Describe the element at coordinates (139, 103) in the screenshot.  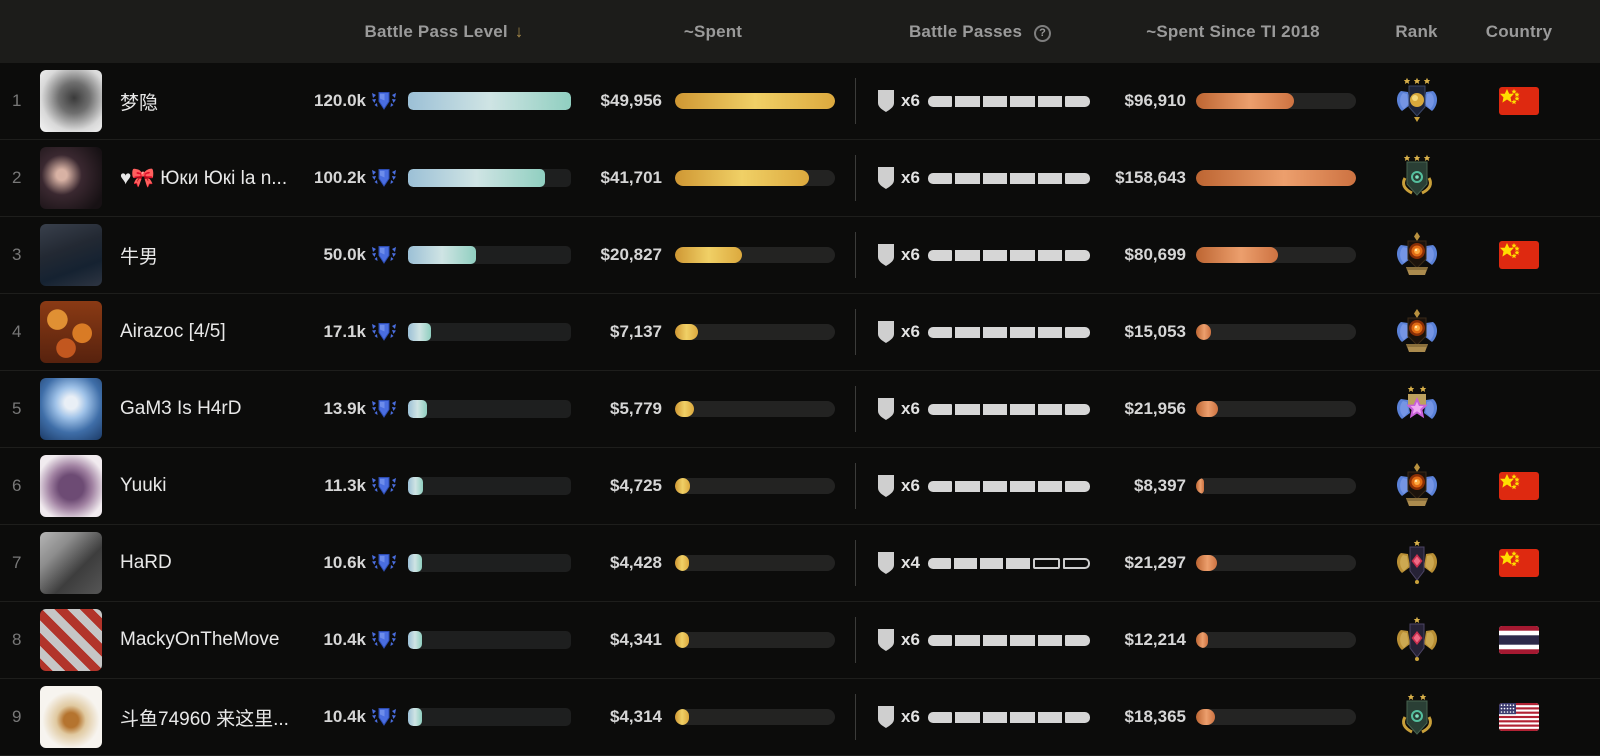
I see `player-name: 梦隐` at that location.